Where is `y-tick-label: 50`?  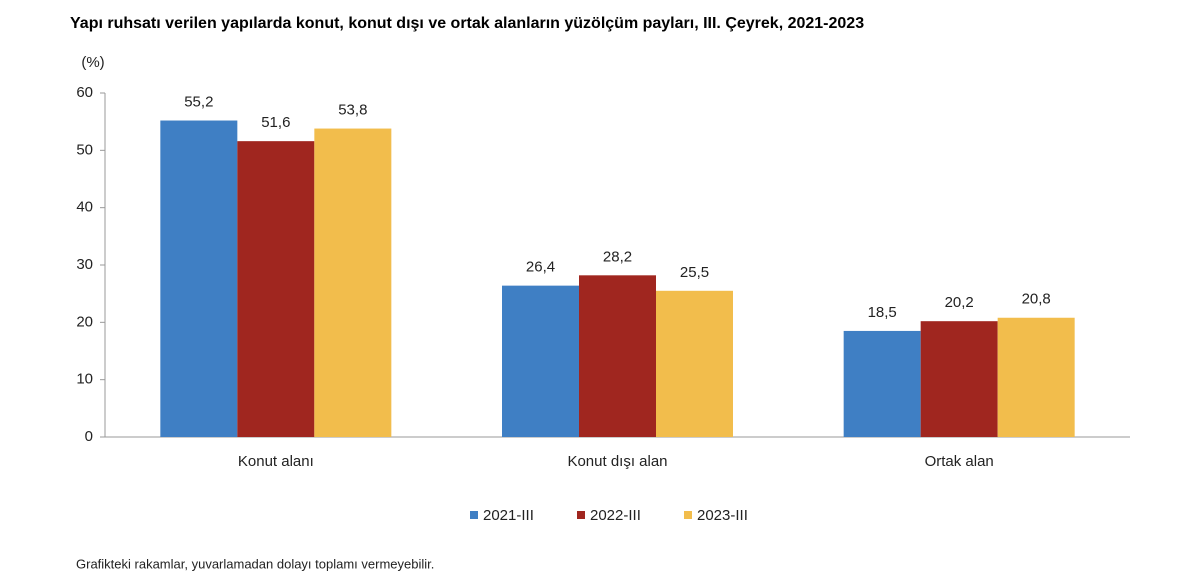
y-tick-label: 50 is located at coordinates (84, 149).